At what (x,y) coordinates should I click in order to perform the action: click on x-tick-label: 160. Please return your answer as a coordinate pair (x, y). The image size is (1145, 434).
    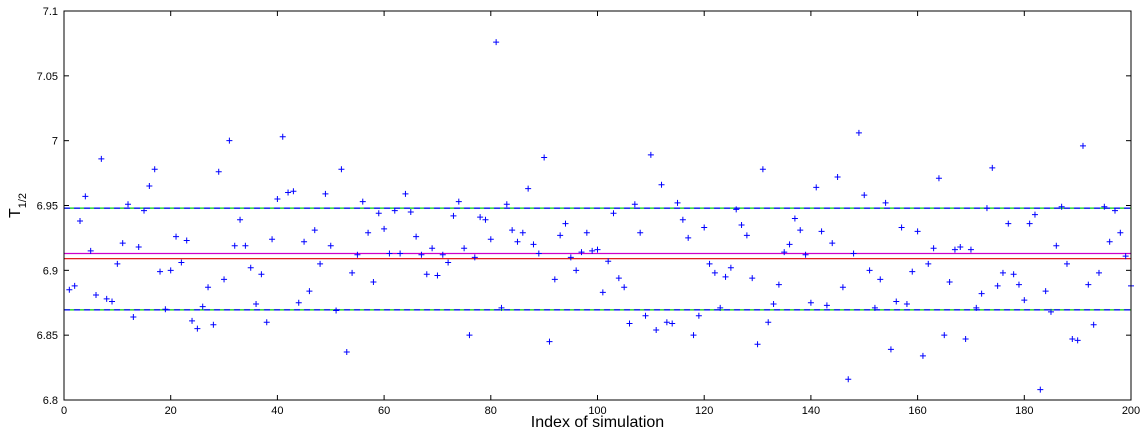
    Looking at the image, I should click on (917, 411).